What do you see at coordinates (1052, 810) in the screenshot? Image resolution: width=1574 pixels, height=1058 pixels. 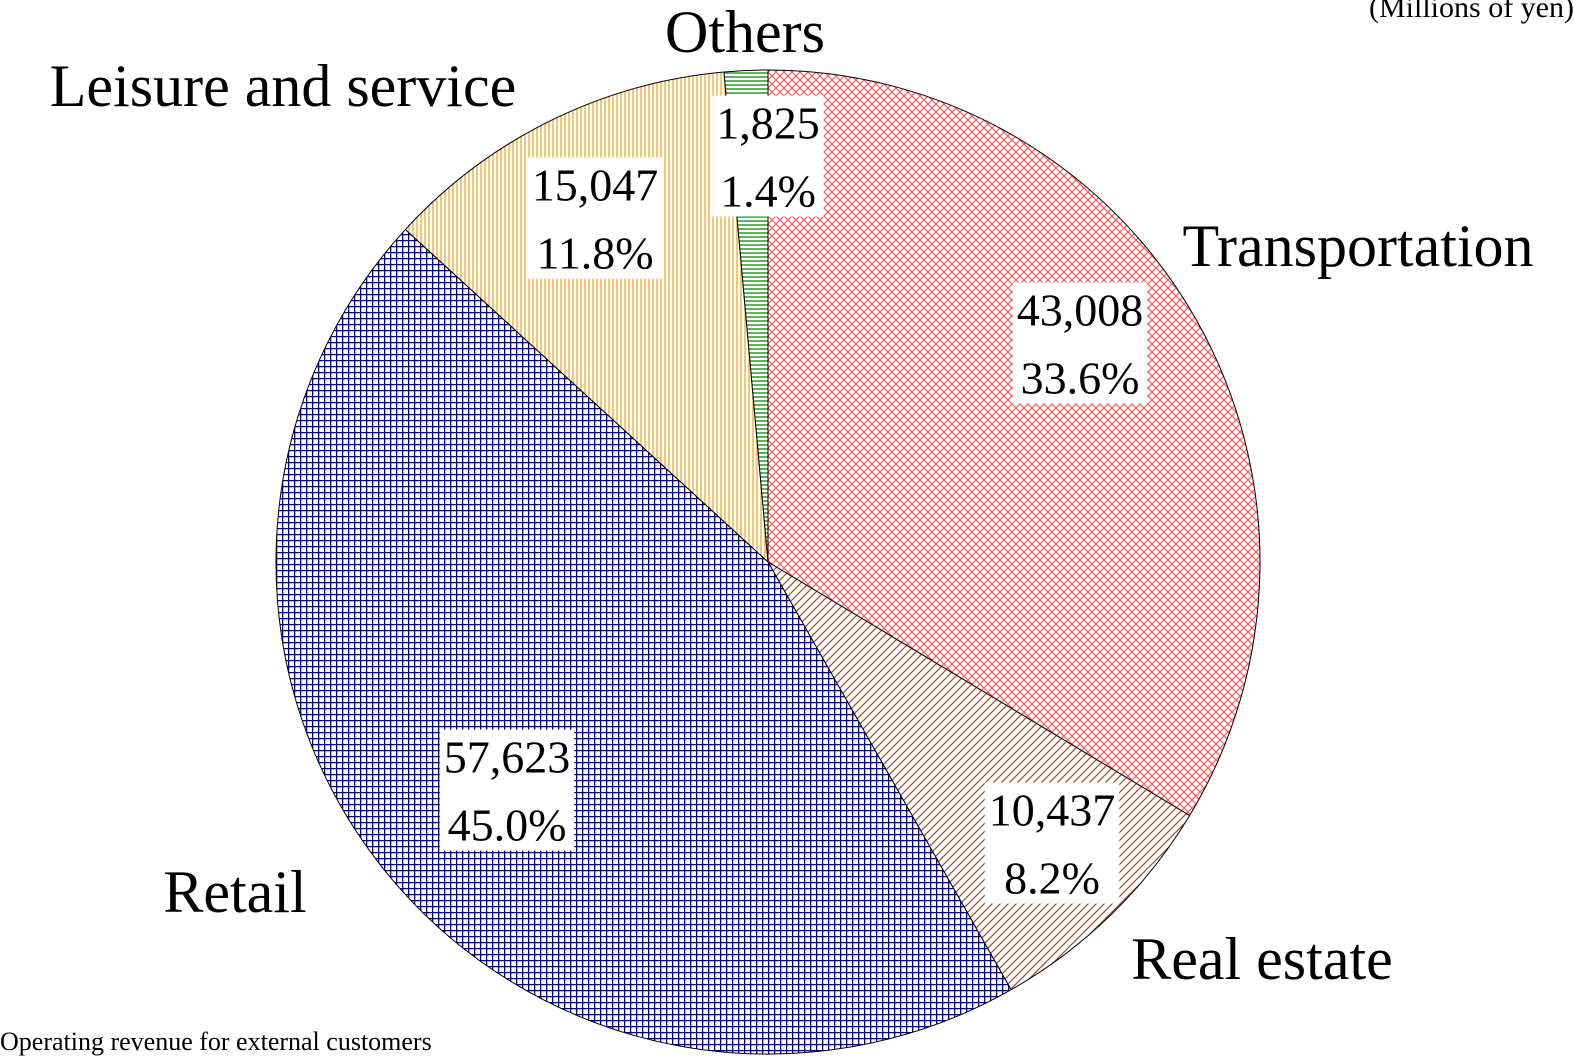 I see `value-label: 10,437` at bounding box center [1052, 810].